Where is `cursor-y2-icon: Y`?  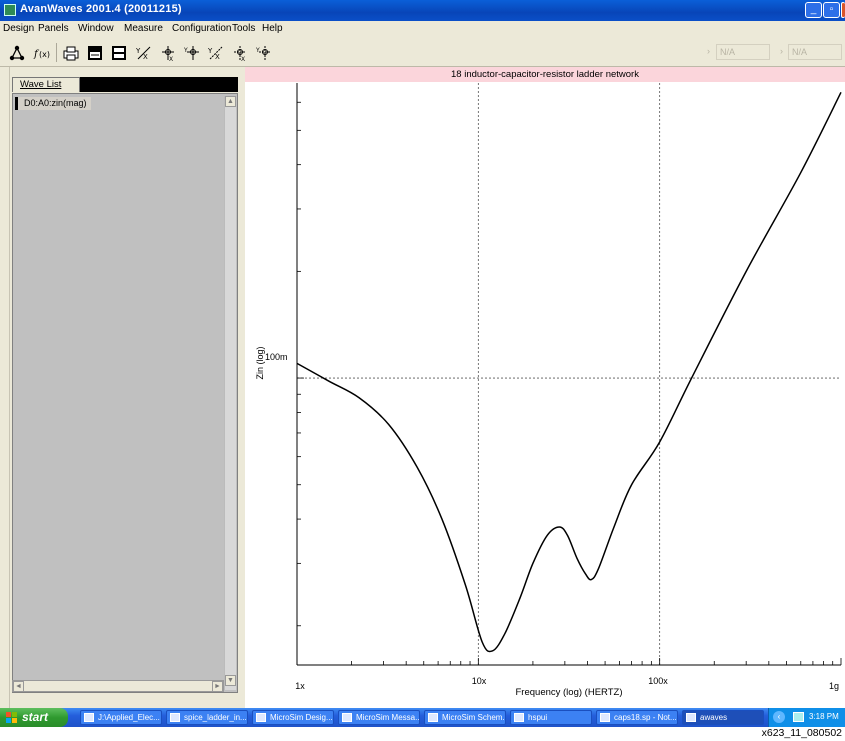 cursor-y2-icon: Y is located at coordinates (264, 52).